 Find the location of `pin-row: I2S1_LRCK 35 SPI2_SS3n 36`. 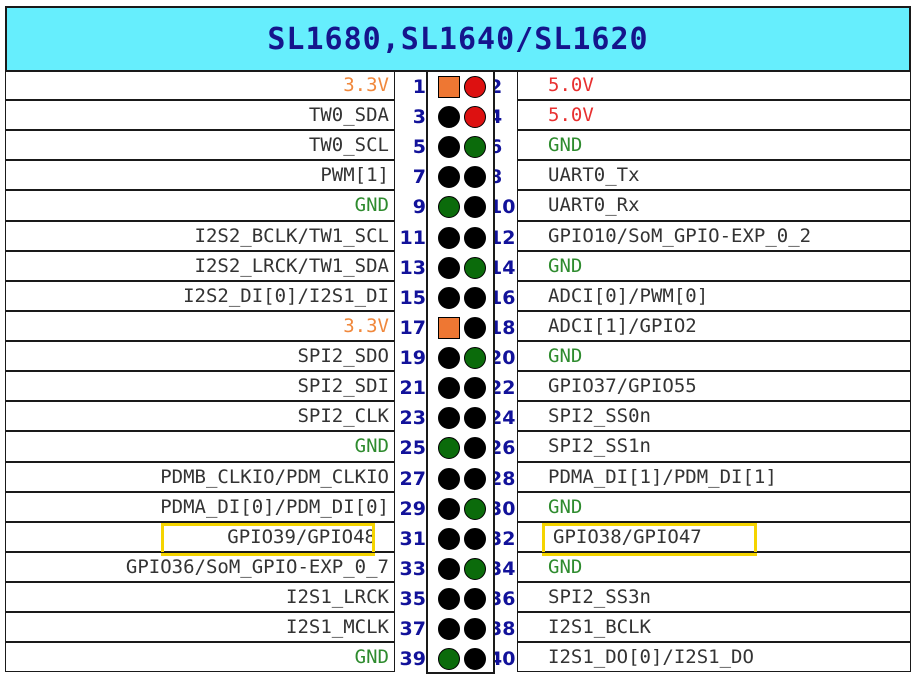

pin-row: I2S1_LRCK 35 SPI2_SS3n 36 is located at coordinates (458, 597).